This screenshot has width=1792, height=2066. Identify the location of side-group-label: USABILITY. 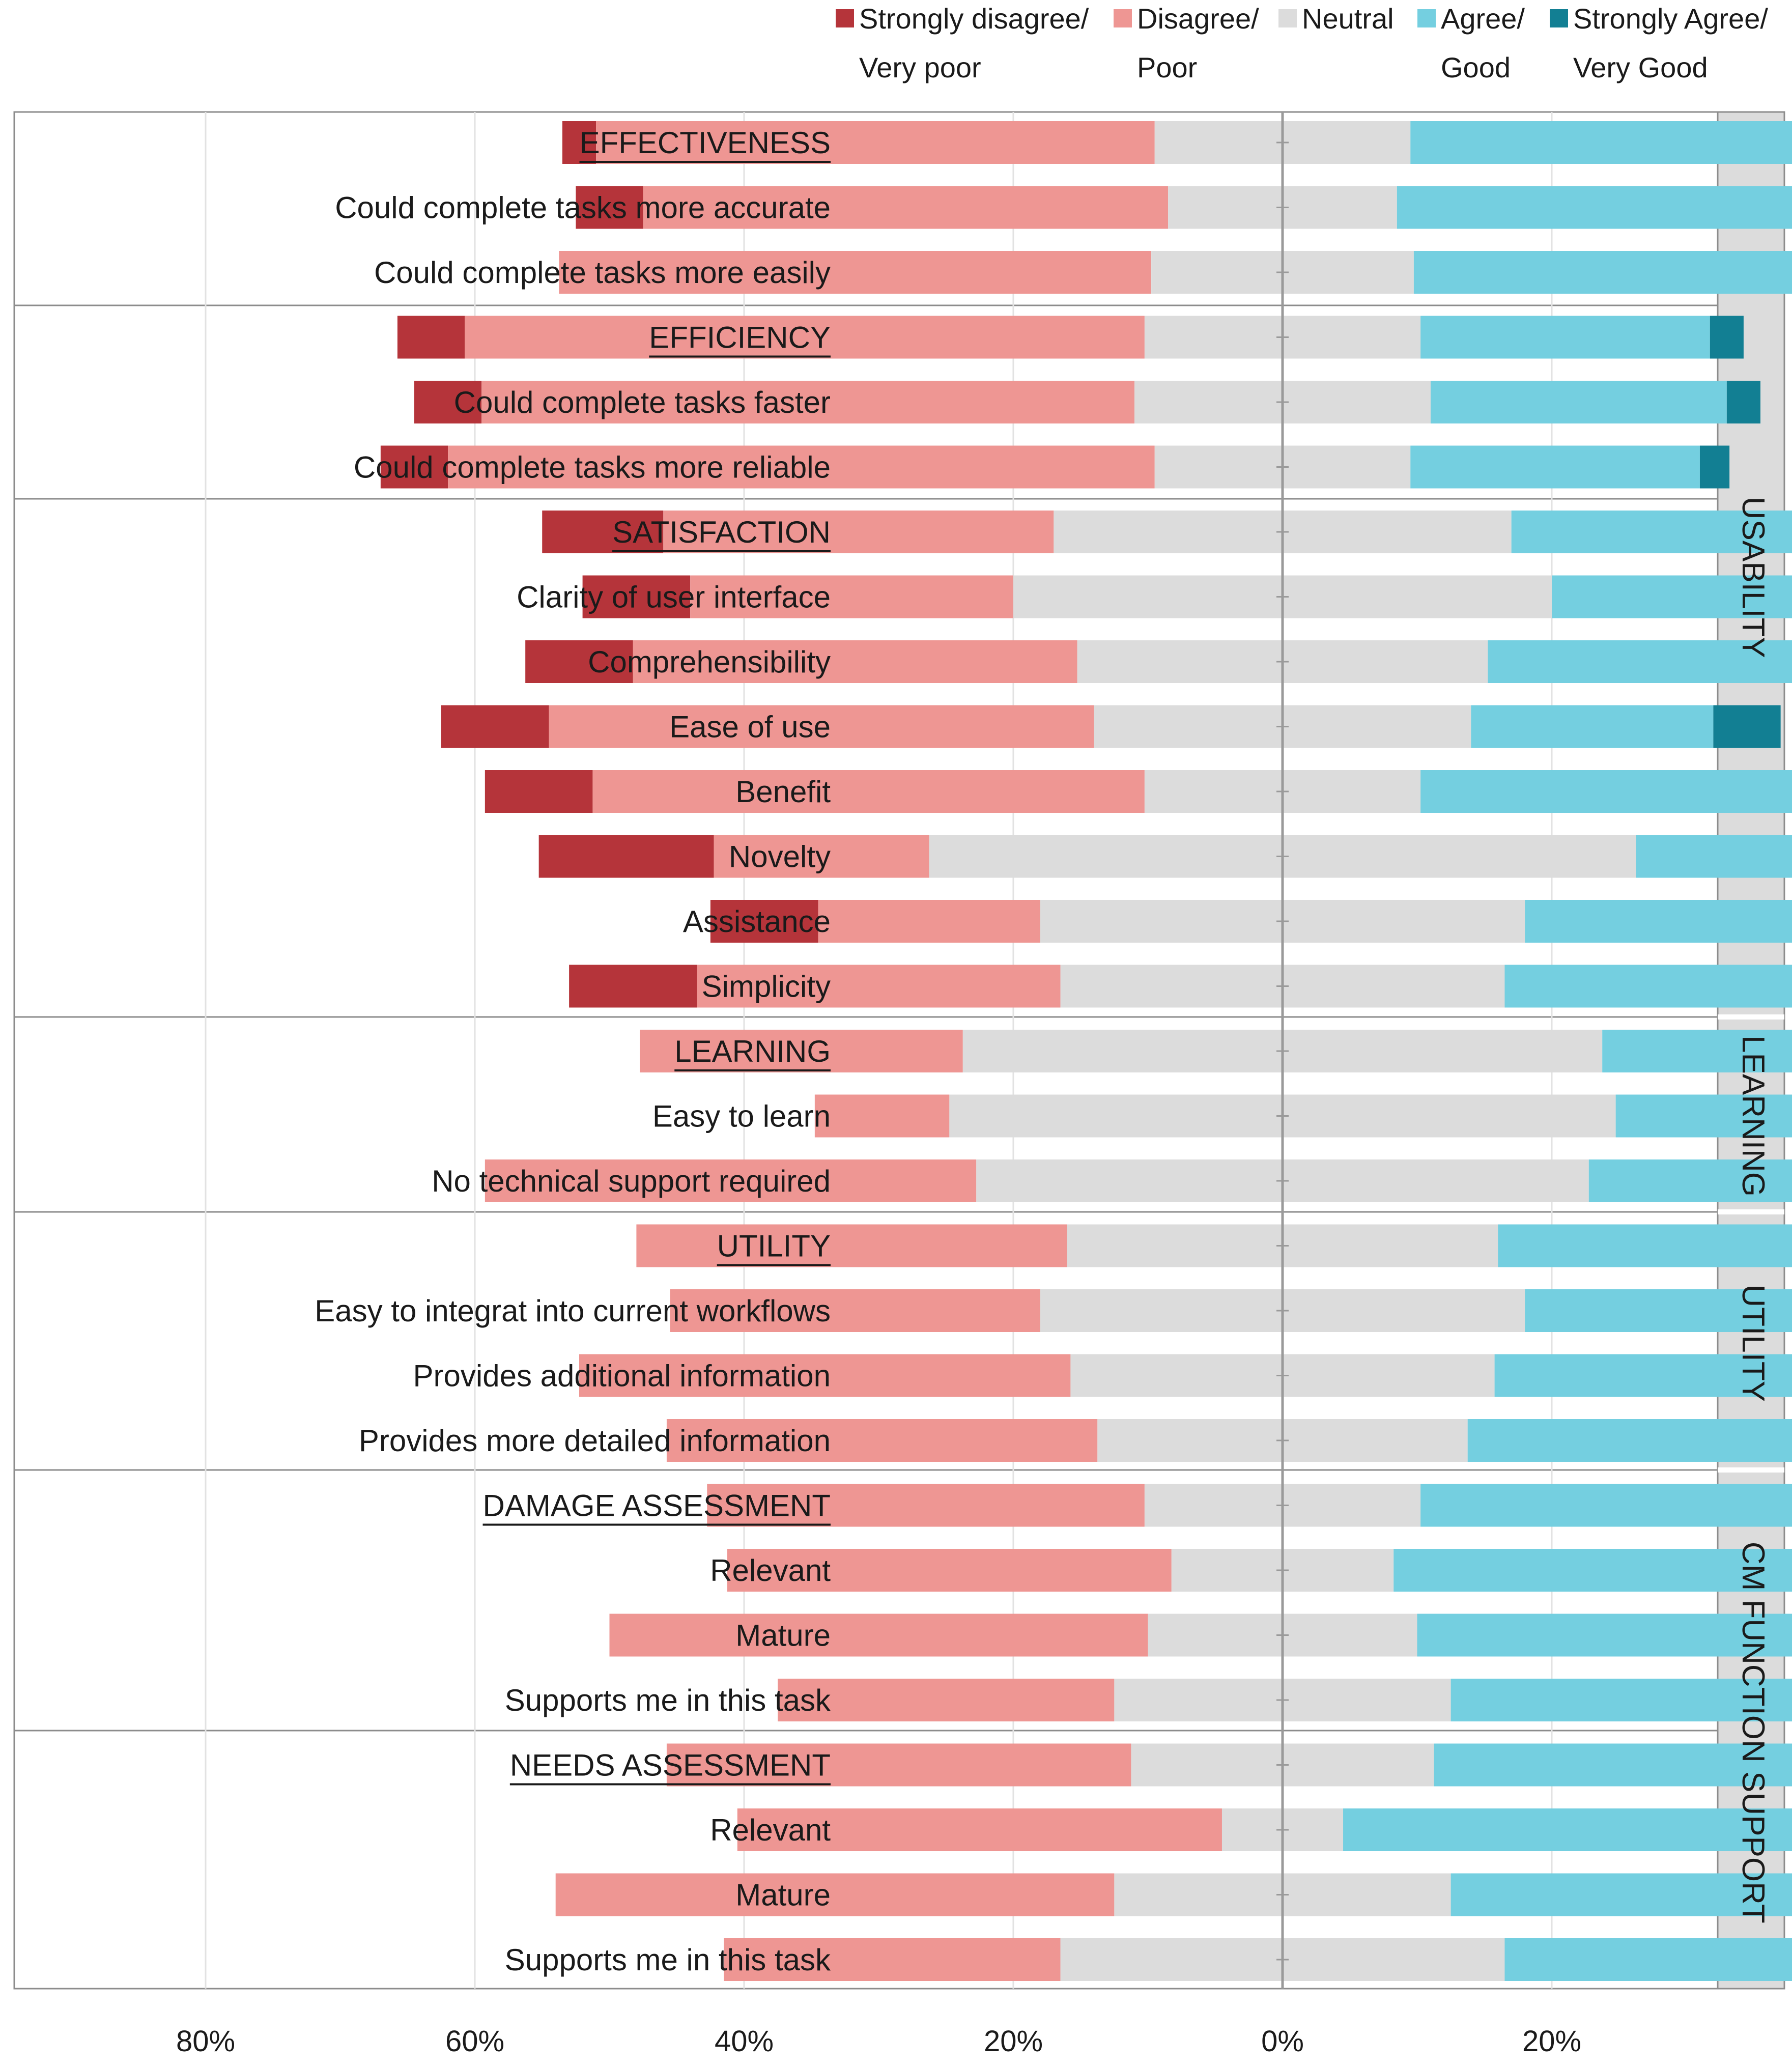
(1753, 577).